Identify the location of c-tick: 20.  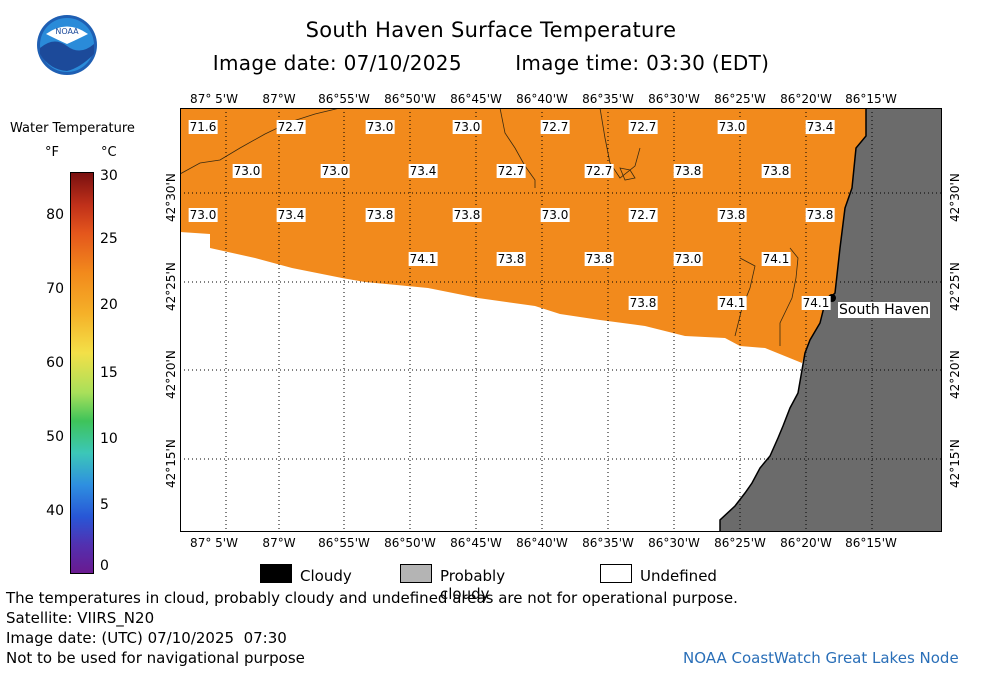
(109, 305).